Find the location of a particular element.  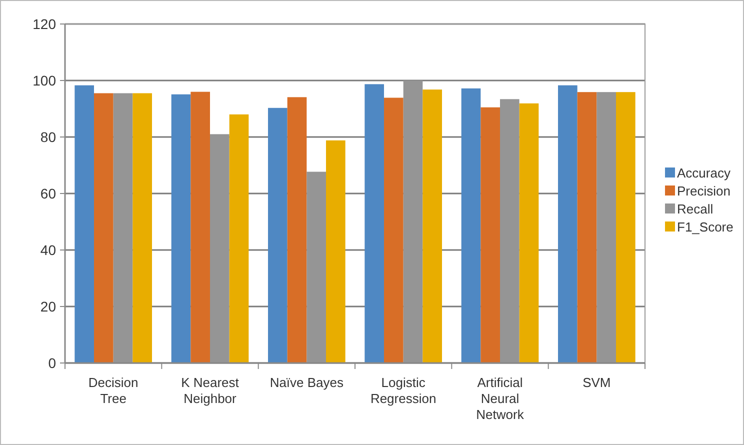

y-tick-label: 100 is located at coordinates (44, 80).